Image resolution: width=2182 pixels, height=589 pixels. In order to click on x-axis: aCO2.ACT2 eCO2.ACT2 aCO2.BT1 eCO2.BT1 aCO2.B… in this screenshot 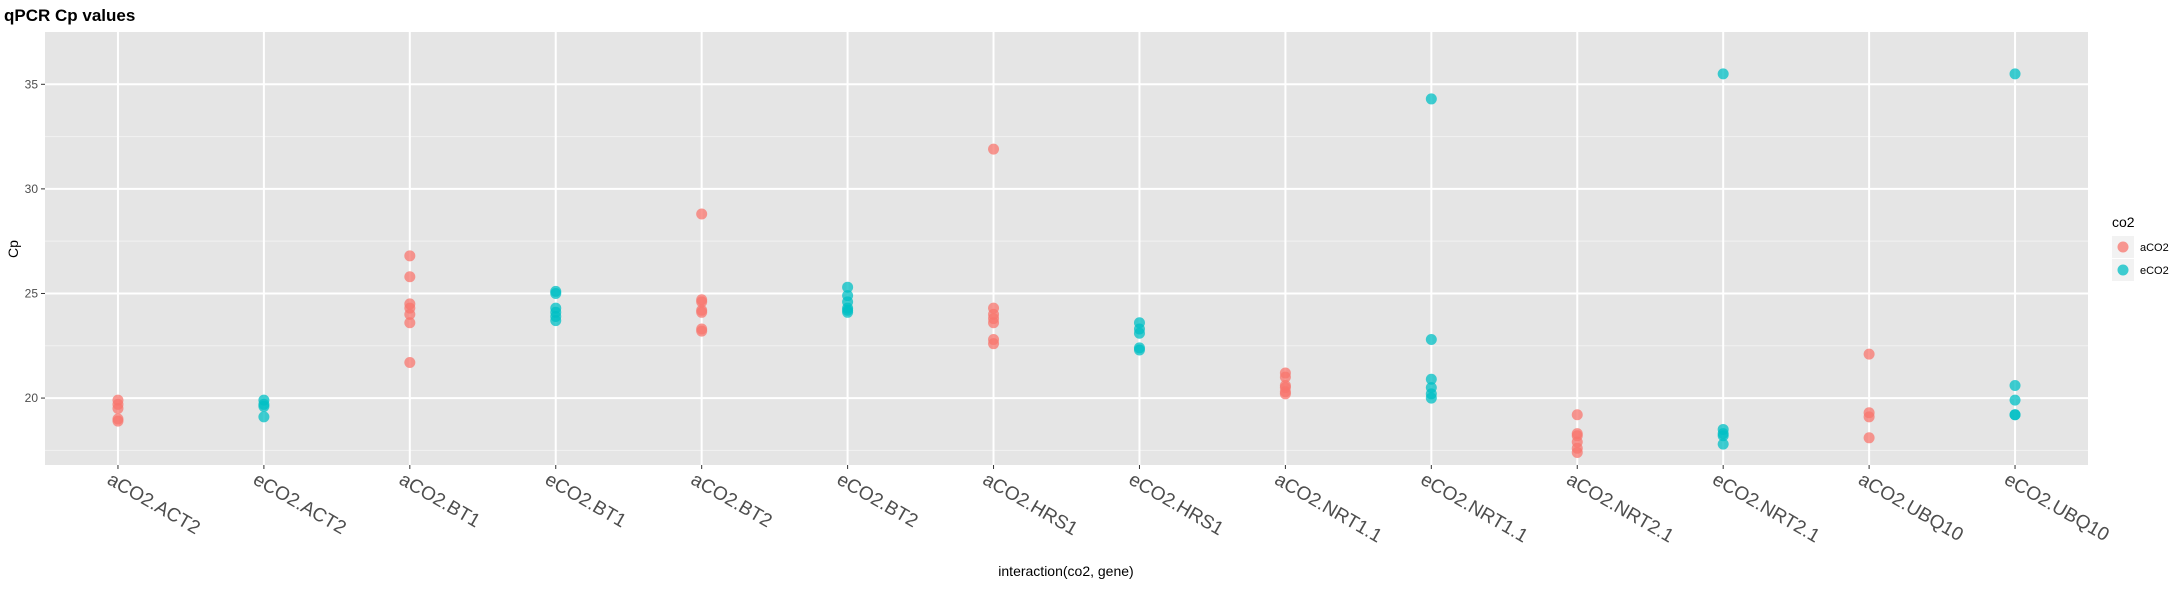, I will do `click(1108, 506)`.